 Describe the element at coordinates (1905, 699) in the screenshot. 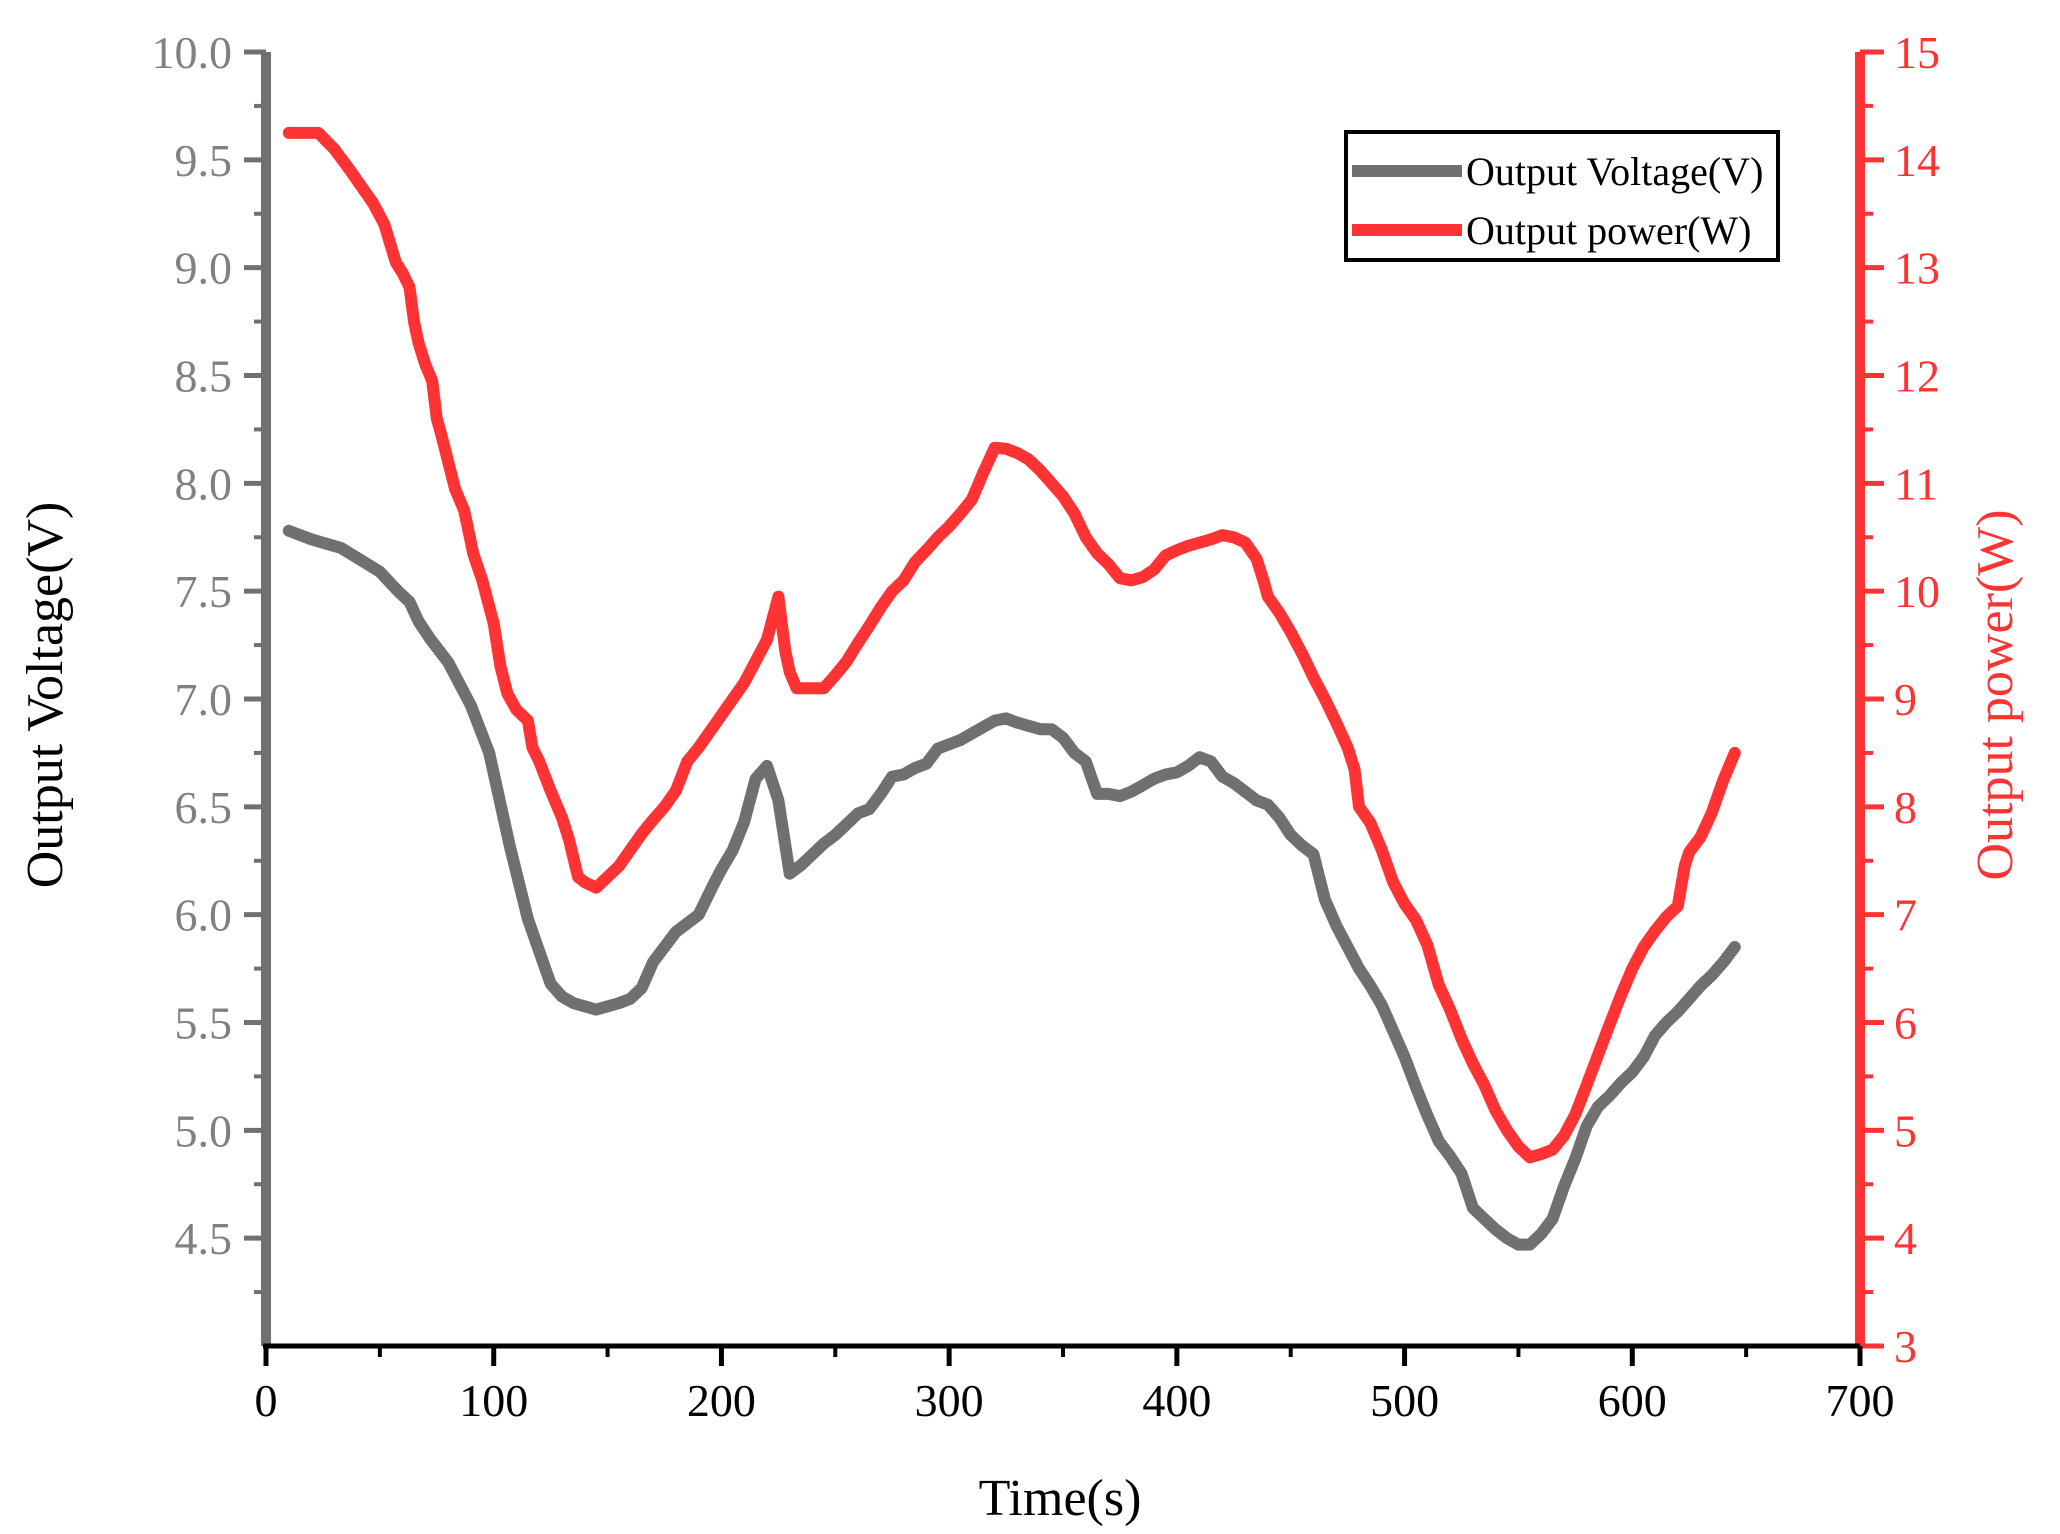

I see `right-y-tick-label: 9` at that location.